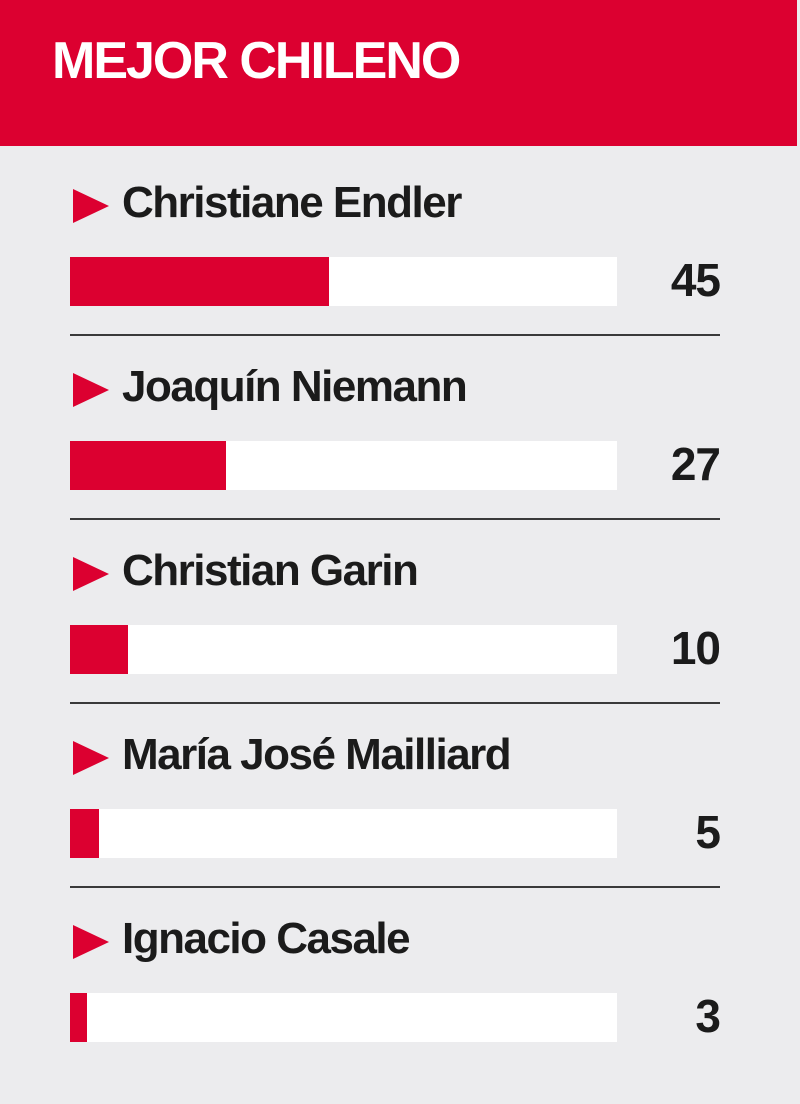 This screenshot has height=1104, width=800. Describe the element at coordinates (317, 754) in the screenshot. I see `bar-label-3: María José Mailliard` at that location.